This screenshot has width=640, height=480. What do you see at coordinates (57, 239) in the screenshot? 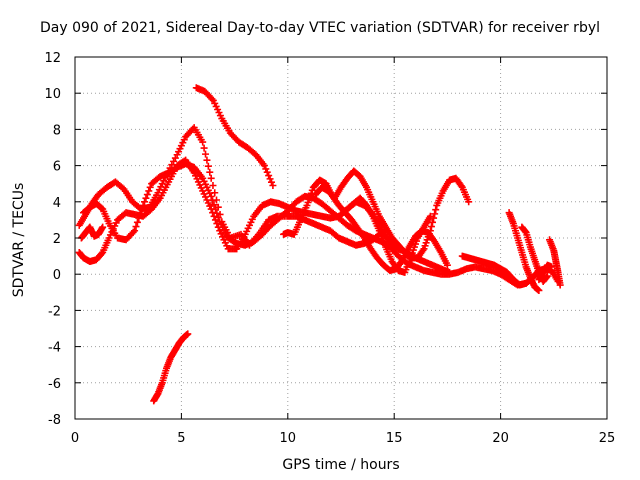
I see `y-tick-label: 2` at bounding box center [57, 239].